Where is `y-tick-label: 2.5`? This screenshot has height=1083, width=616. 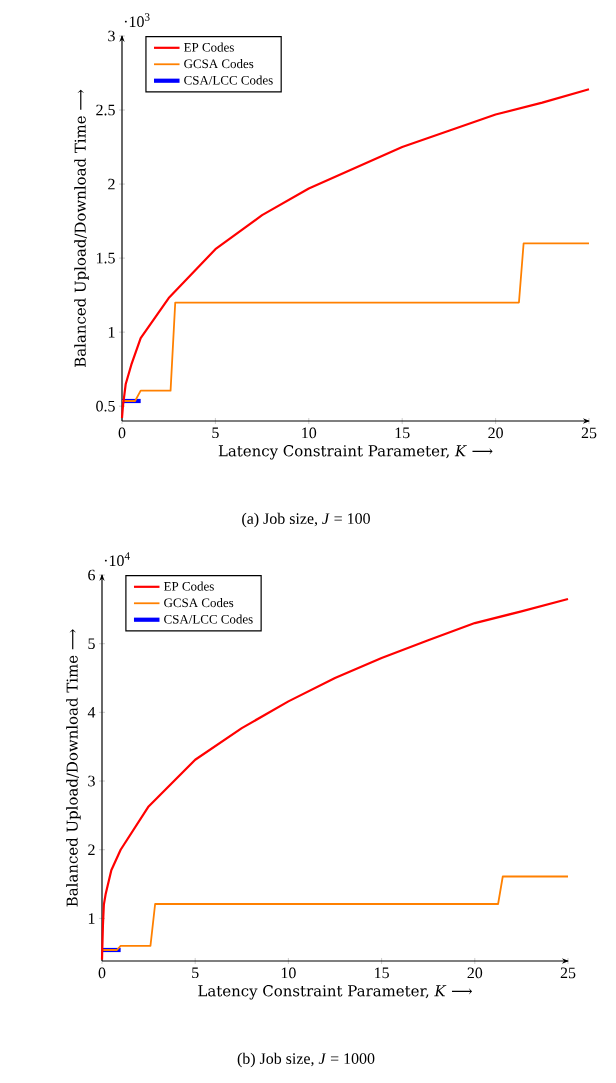 y-tick-label: 2.5 is located at coordinates (105, 110).